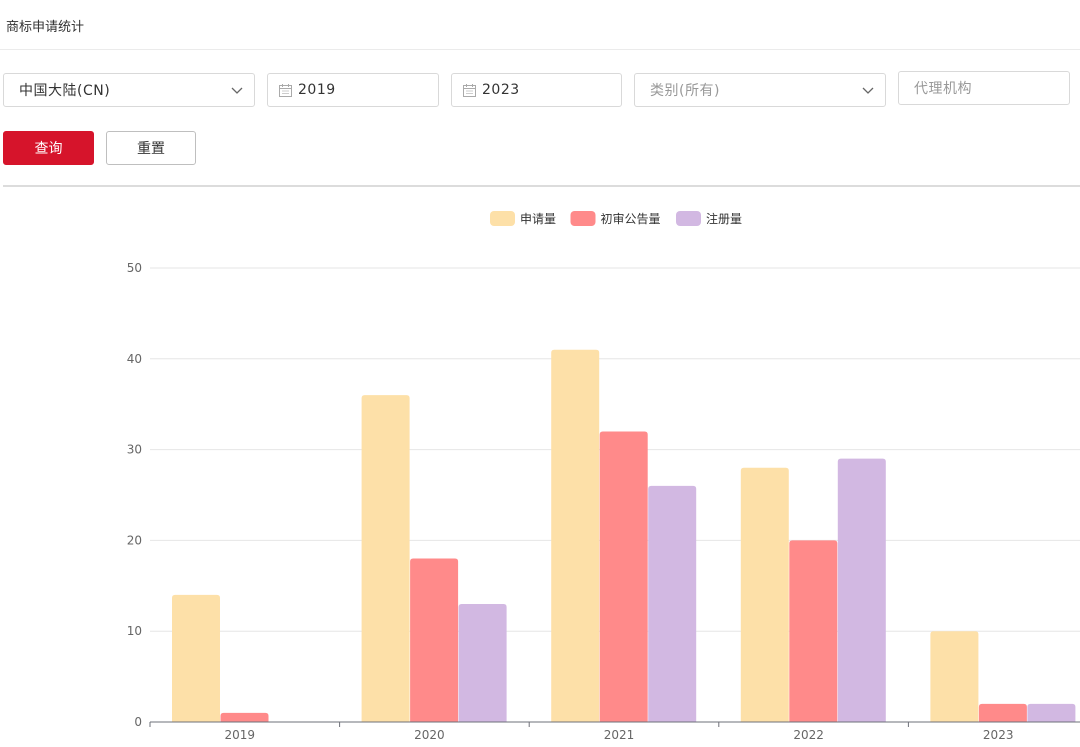 The image size is (1080, 747). I want to click on header-divider, so click(540, 49).